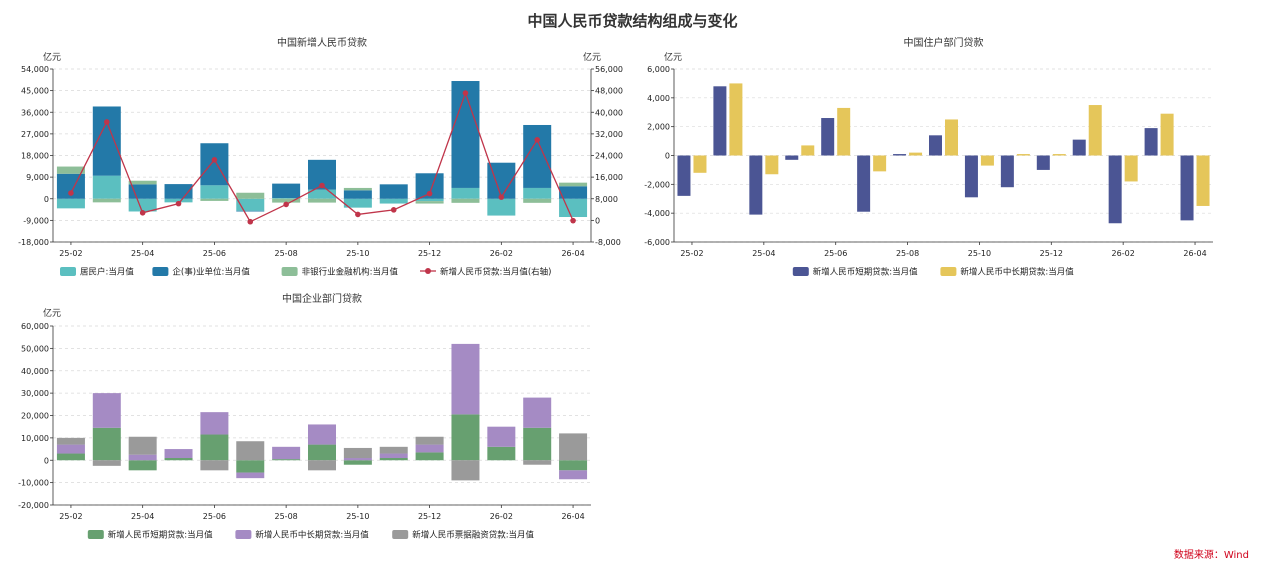 The height and width of the screenshot is (567, 1265). I want to click on legend-item: 非银行业金融机构:当月值, so click(339, 272).